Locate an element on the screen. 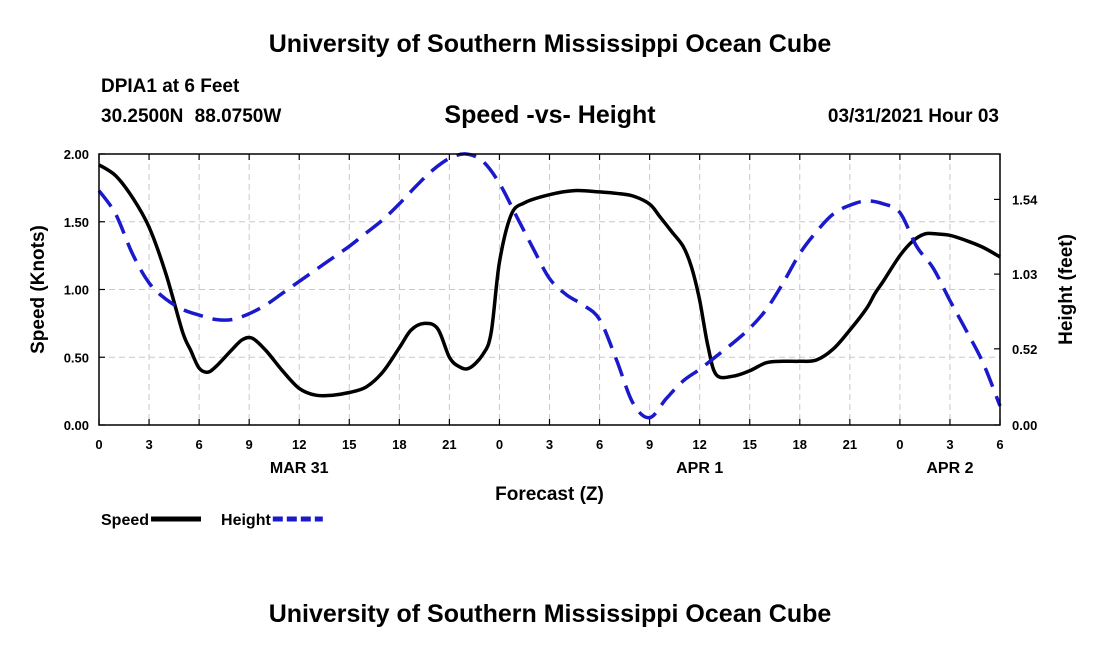  x-axis-label: Forecast (Z) is located at coordinates (549, 494).